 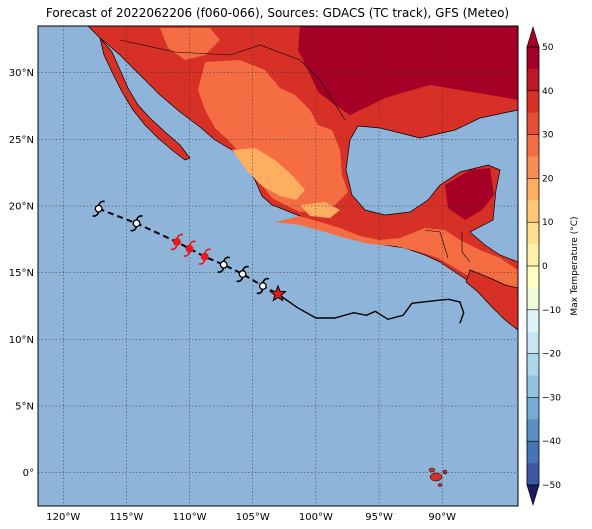 What do you see at coordinates (438, 477) in the screenshot?
I see `land-galapagos` at bounding box center [438, 477].